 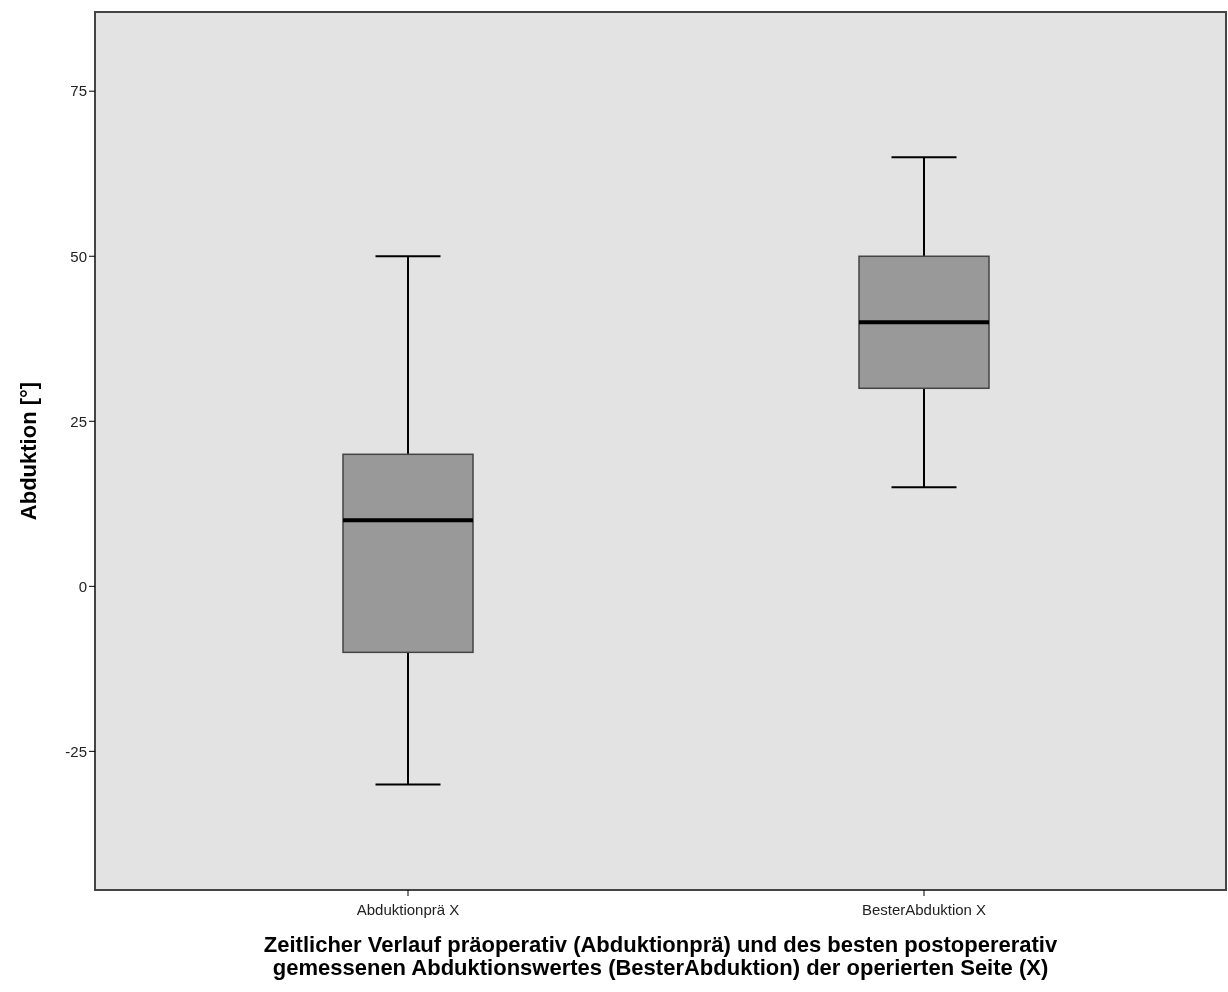 What do you see at coordinates (78, 256) in the screenshot?
I see `y-tick-label: 50` at bounding box center [78, 256].